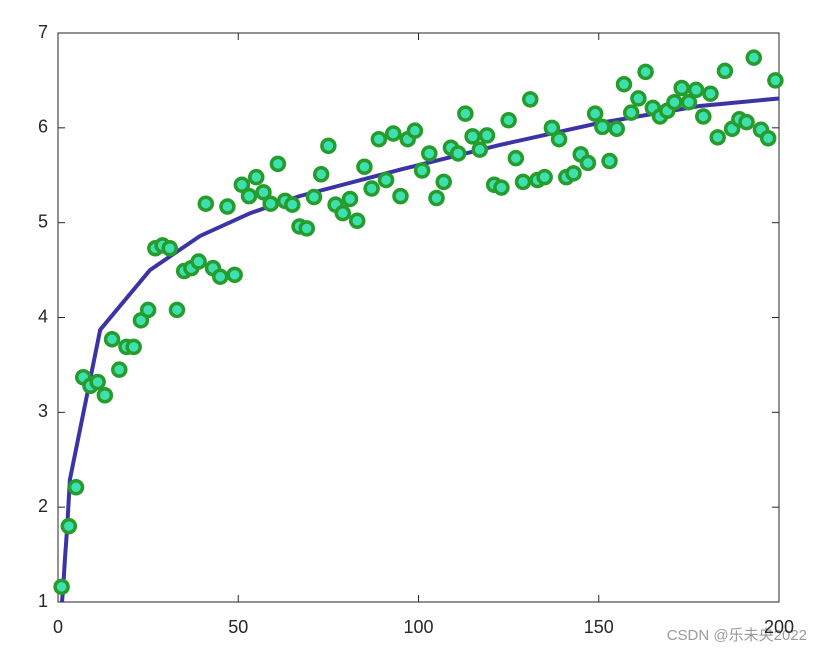  Describe the element at coordinates (43, 32) in the screenshot. I see `y-tick-label: 7` at that location.